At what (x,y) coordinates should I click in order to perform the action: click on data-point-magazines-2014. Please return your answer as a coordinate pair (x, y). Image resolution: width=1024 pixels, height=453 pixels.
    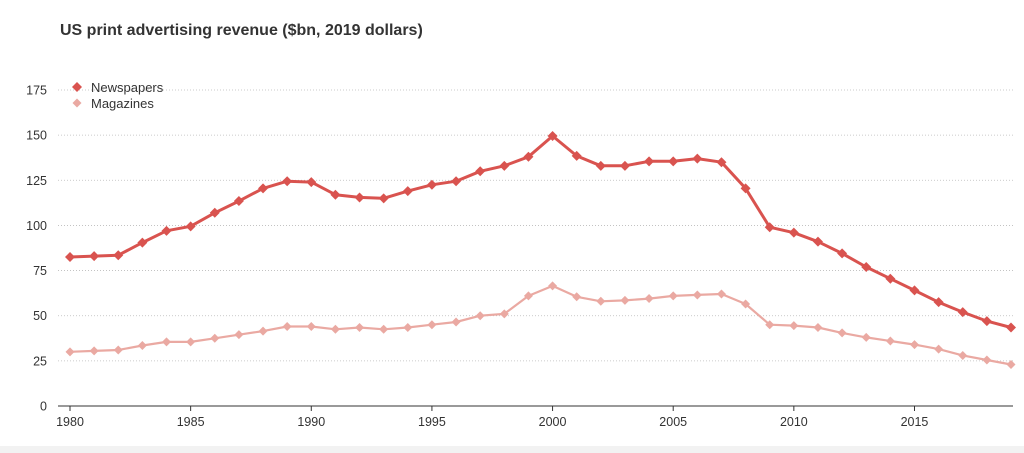
    Looking at the image, I should click on (890, 341).